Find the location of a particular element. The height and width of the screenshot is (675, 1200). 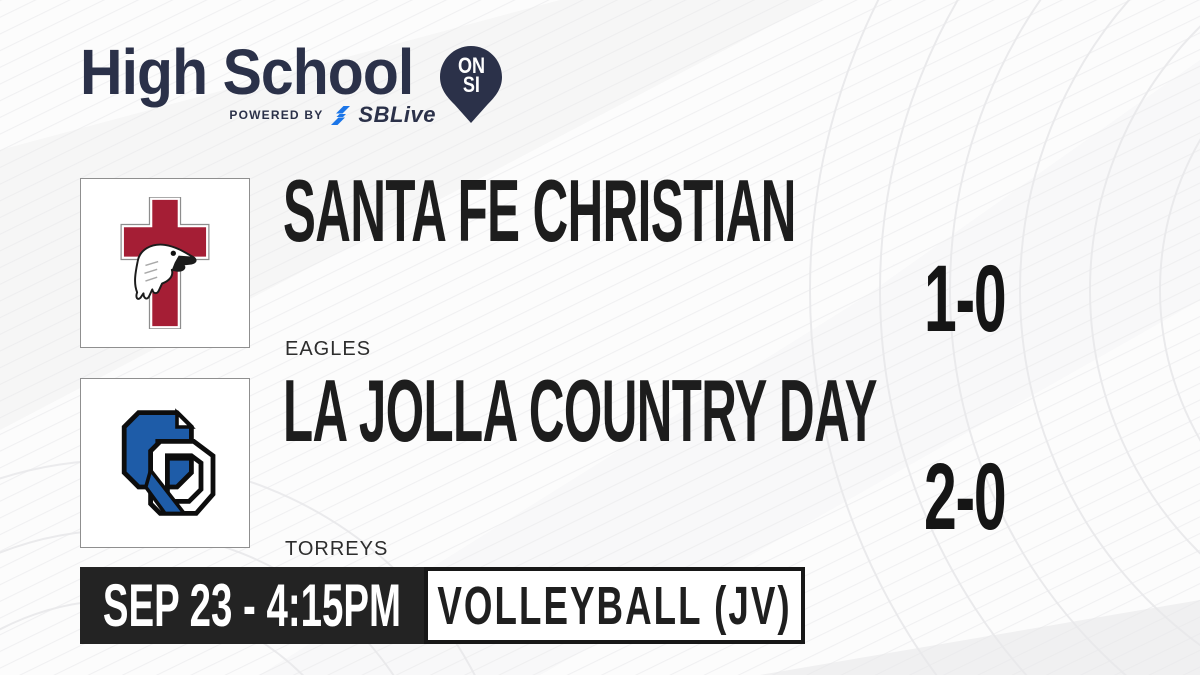

team2-mascot-label: TORREYS is located at coordinates (337, 549).